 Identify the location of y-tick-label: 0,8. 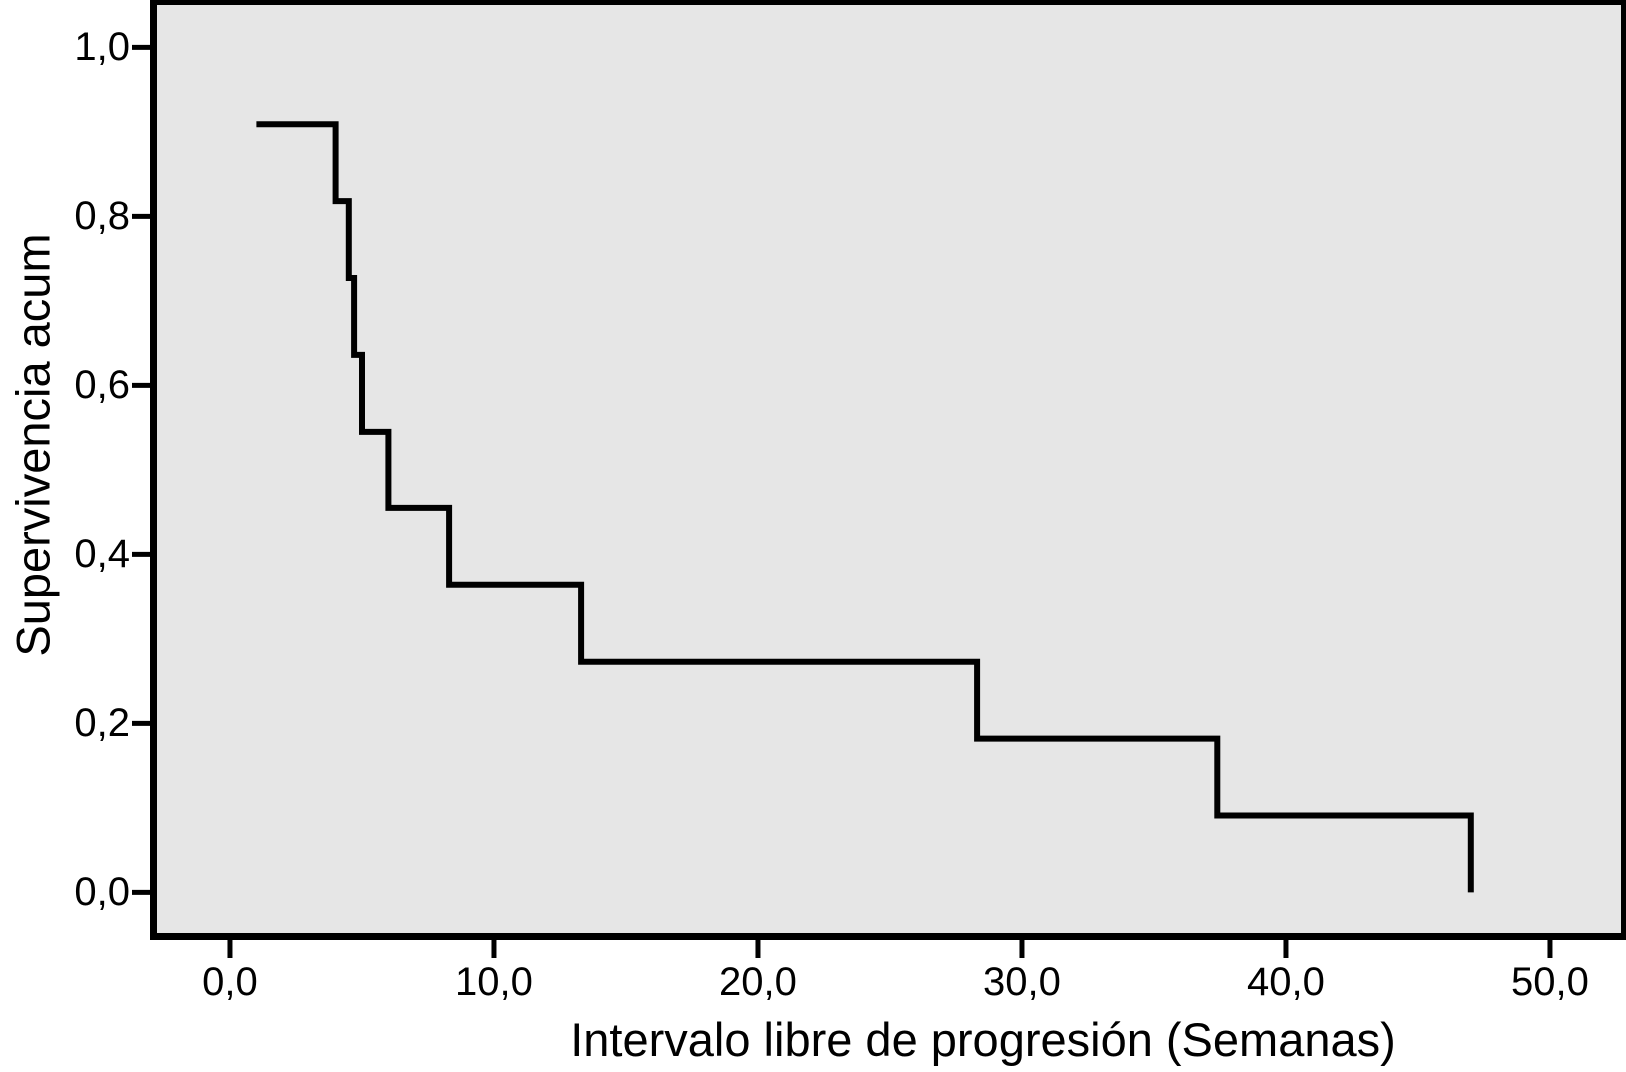
(102, 216).